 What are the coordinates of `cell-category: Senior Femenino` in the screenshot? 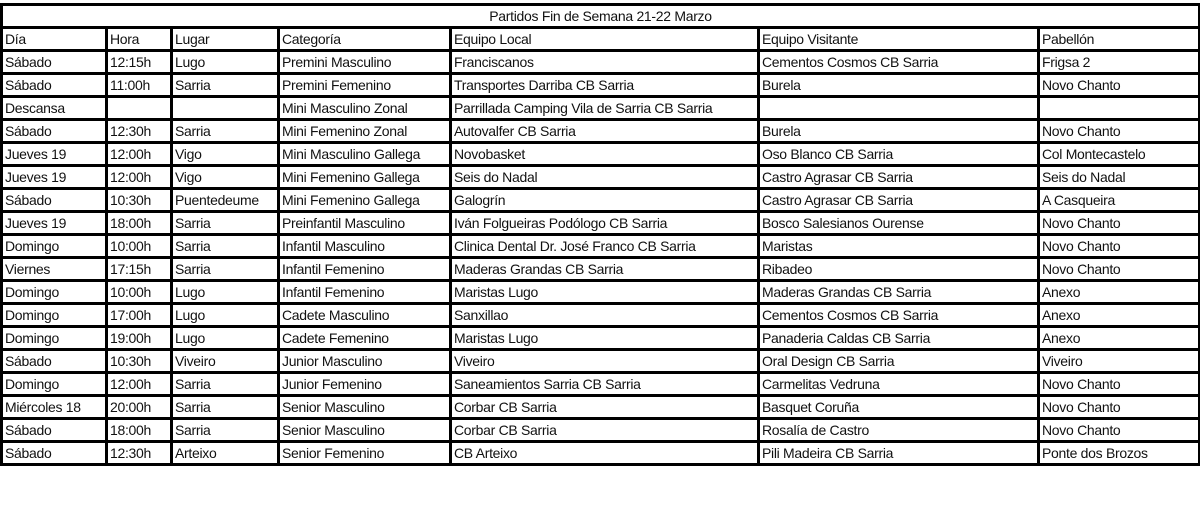 It's located at (364, 453).